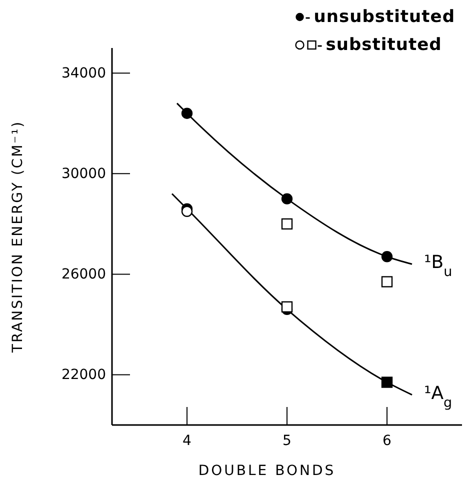 The height and width of the screenshot is (480, 464). I want to click on y-tick-label: 30000, so click(83, 174).